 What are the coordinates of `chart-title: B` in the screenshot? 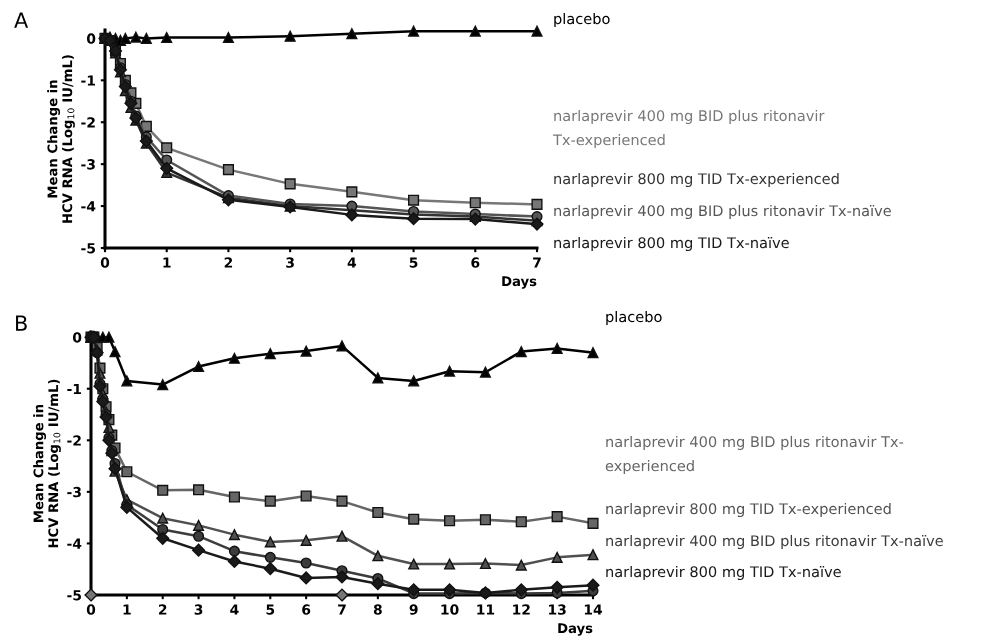 It's located at (21, 323).